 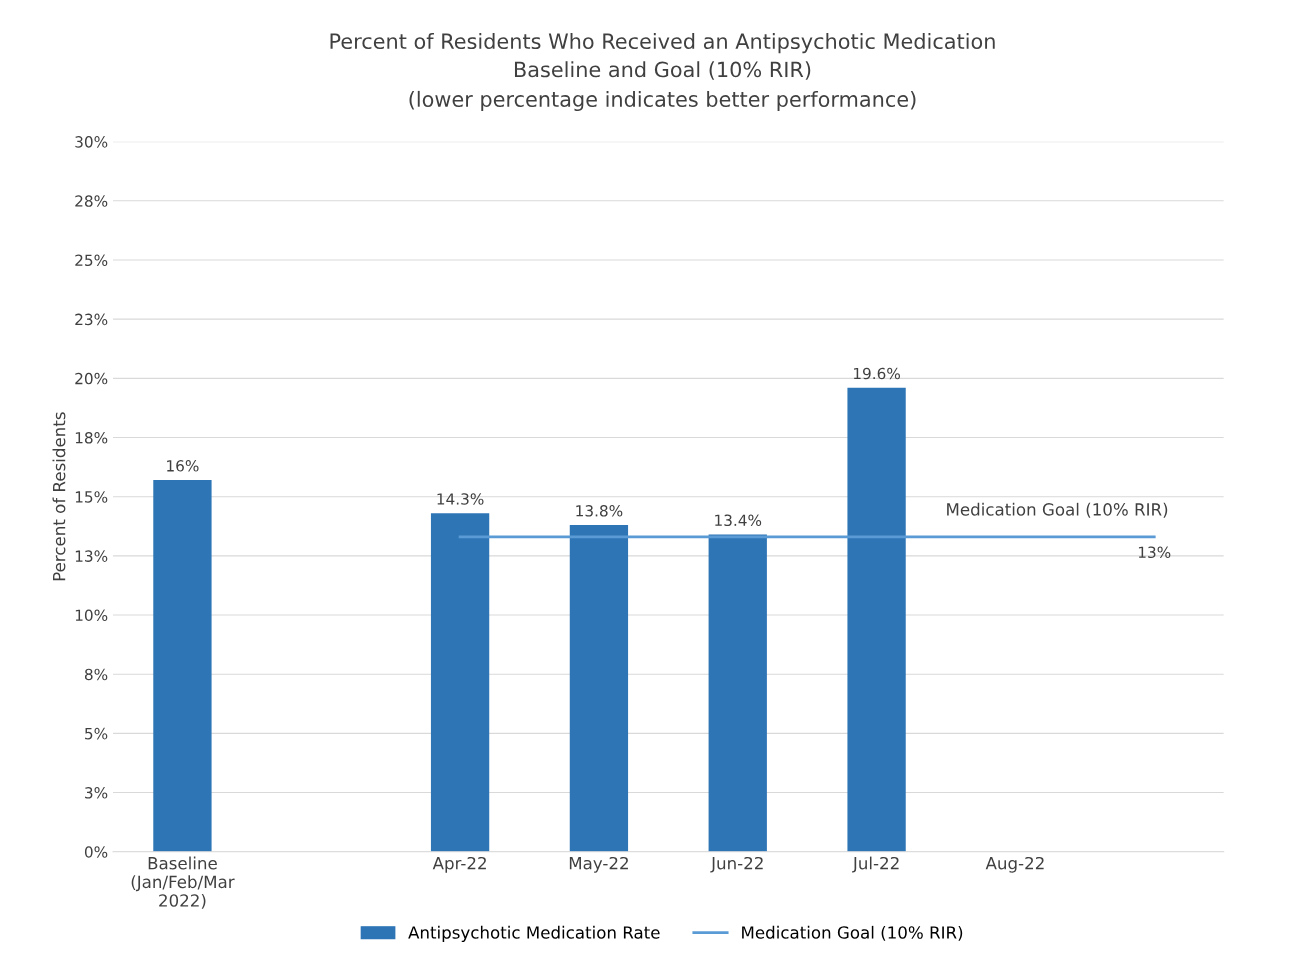 What do you see at coordinates (1154, 552) in the screenshot?
I see `data-label: 13%` at bounding box center [1154, 552].